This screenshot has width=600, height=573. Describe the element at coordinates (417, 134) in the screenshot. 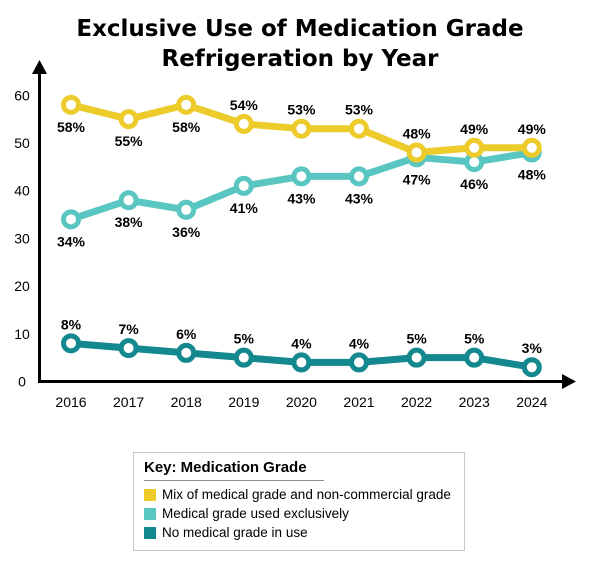

I see `data-label-mixed: 48%` at that location.